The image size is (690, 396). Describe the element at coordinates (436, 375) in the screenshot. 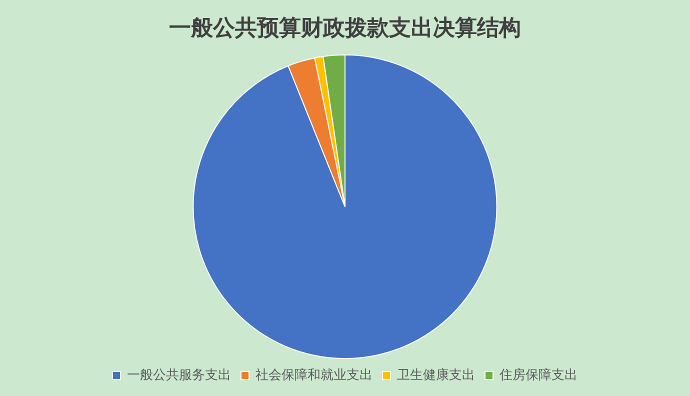

I see `legend-label: 卫生健康支出` at that location.